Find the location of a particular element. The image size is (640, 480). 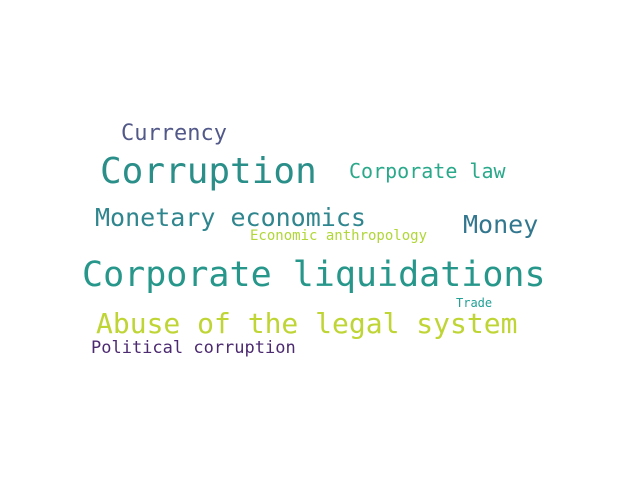

word-corporate-law: Corporate law is located at coordinates (427, 171).